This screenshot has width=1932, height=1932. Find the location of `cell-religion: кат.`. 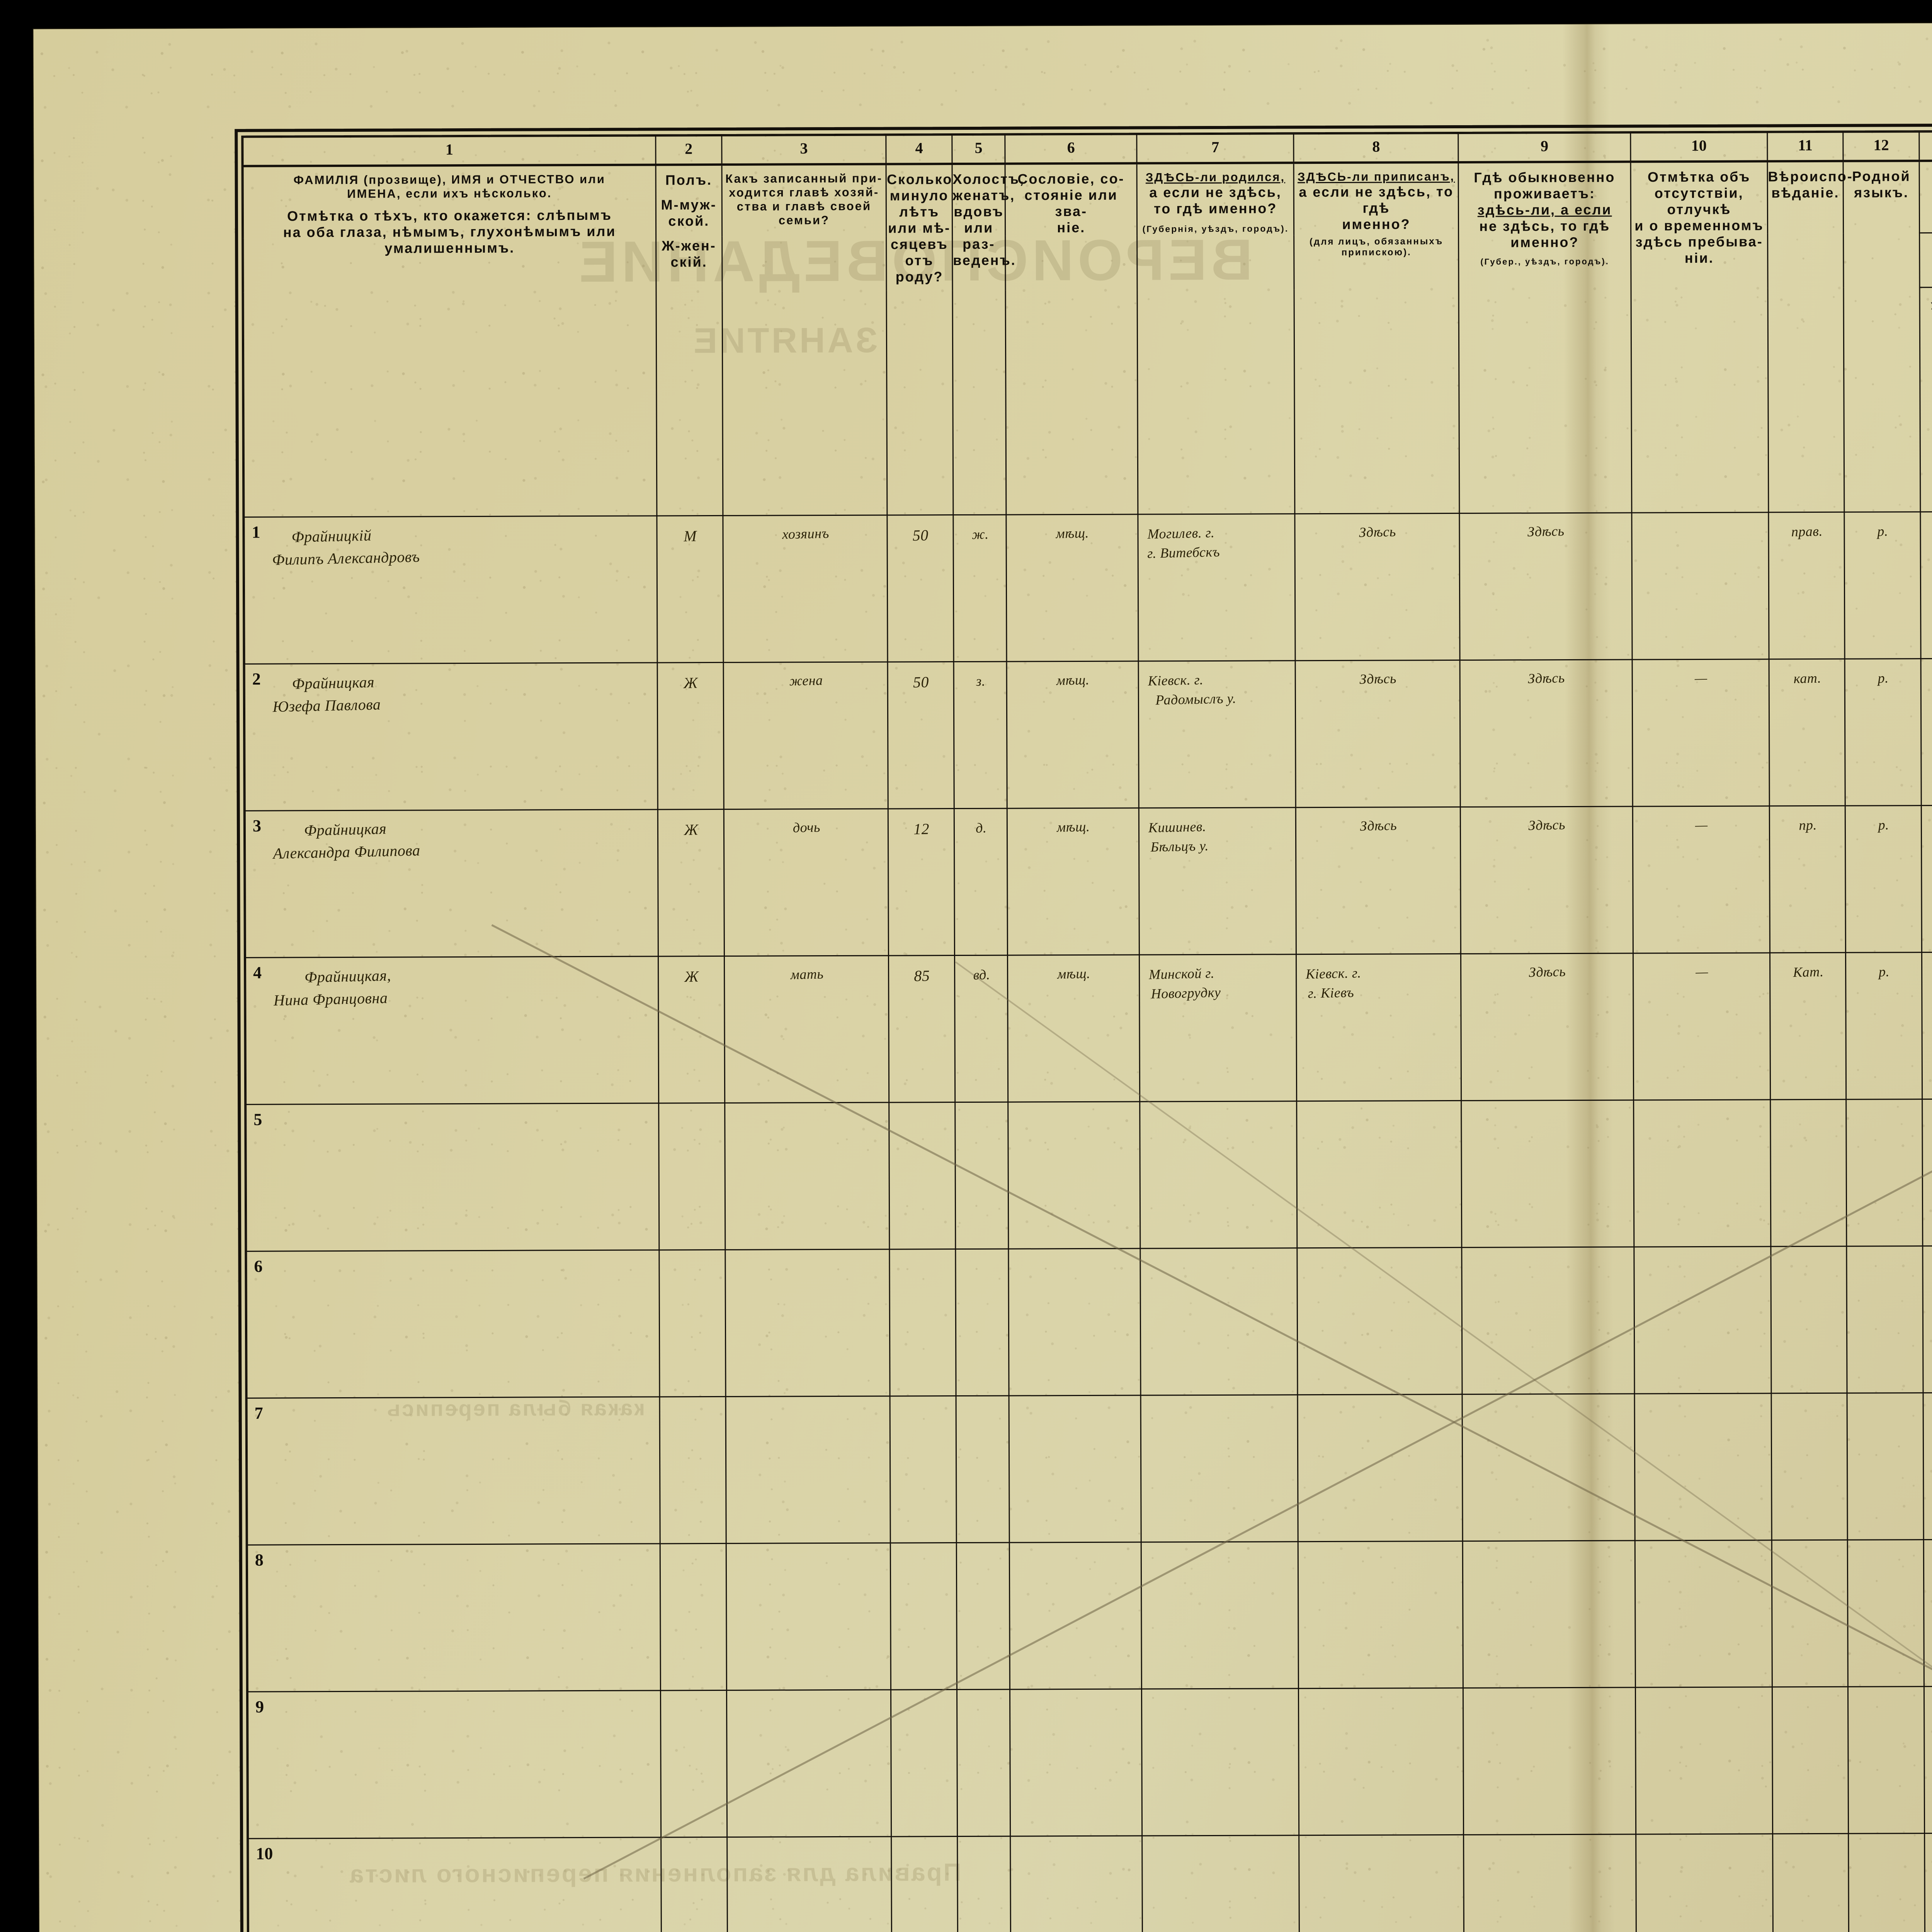

cell-religion: кат. is located at coordinates (1807, 733).